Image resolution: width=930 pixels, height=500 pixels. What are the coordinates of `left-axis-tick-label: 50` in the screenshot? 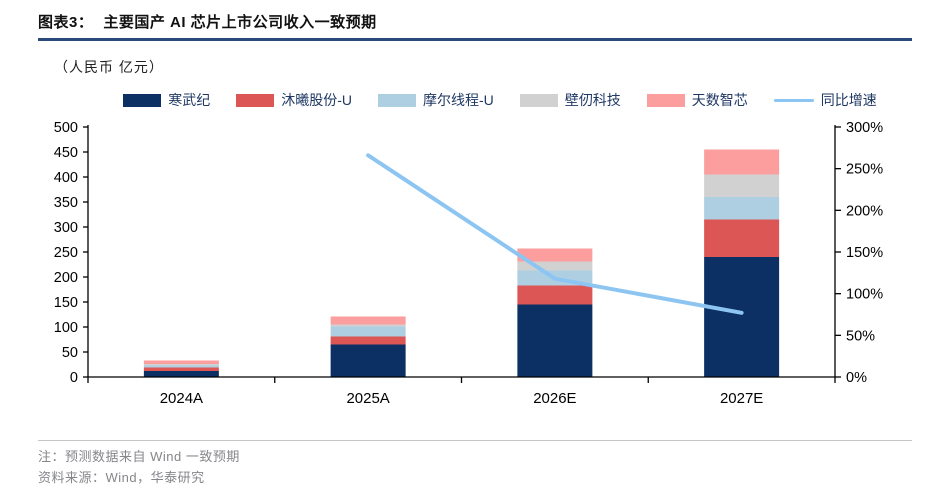 It's located at (70, 353).